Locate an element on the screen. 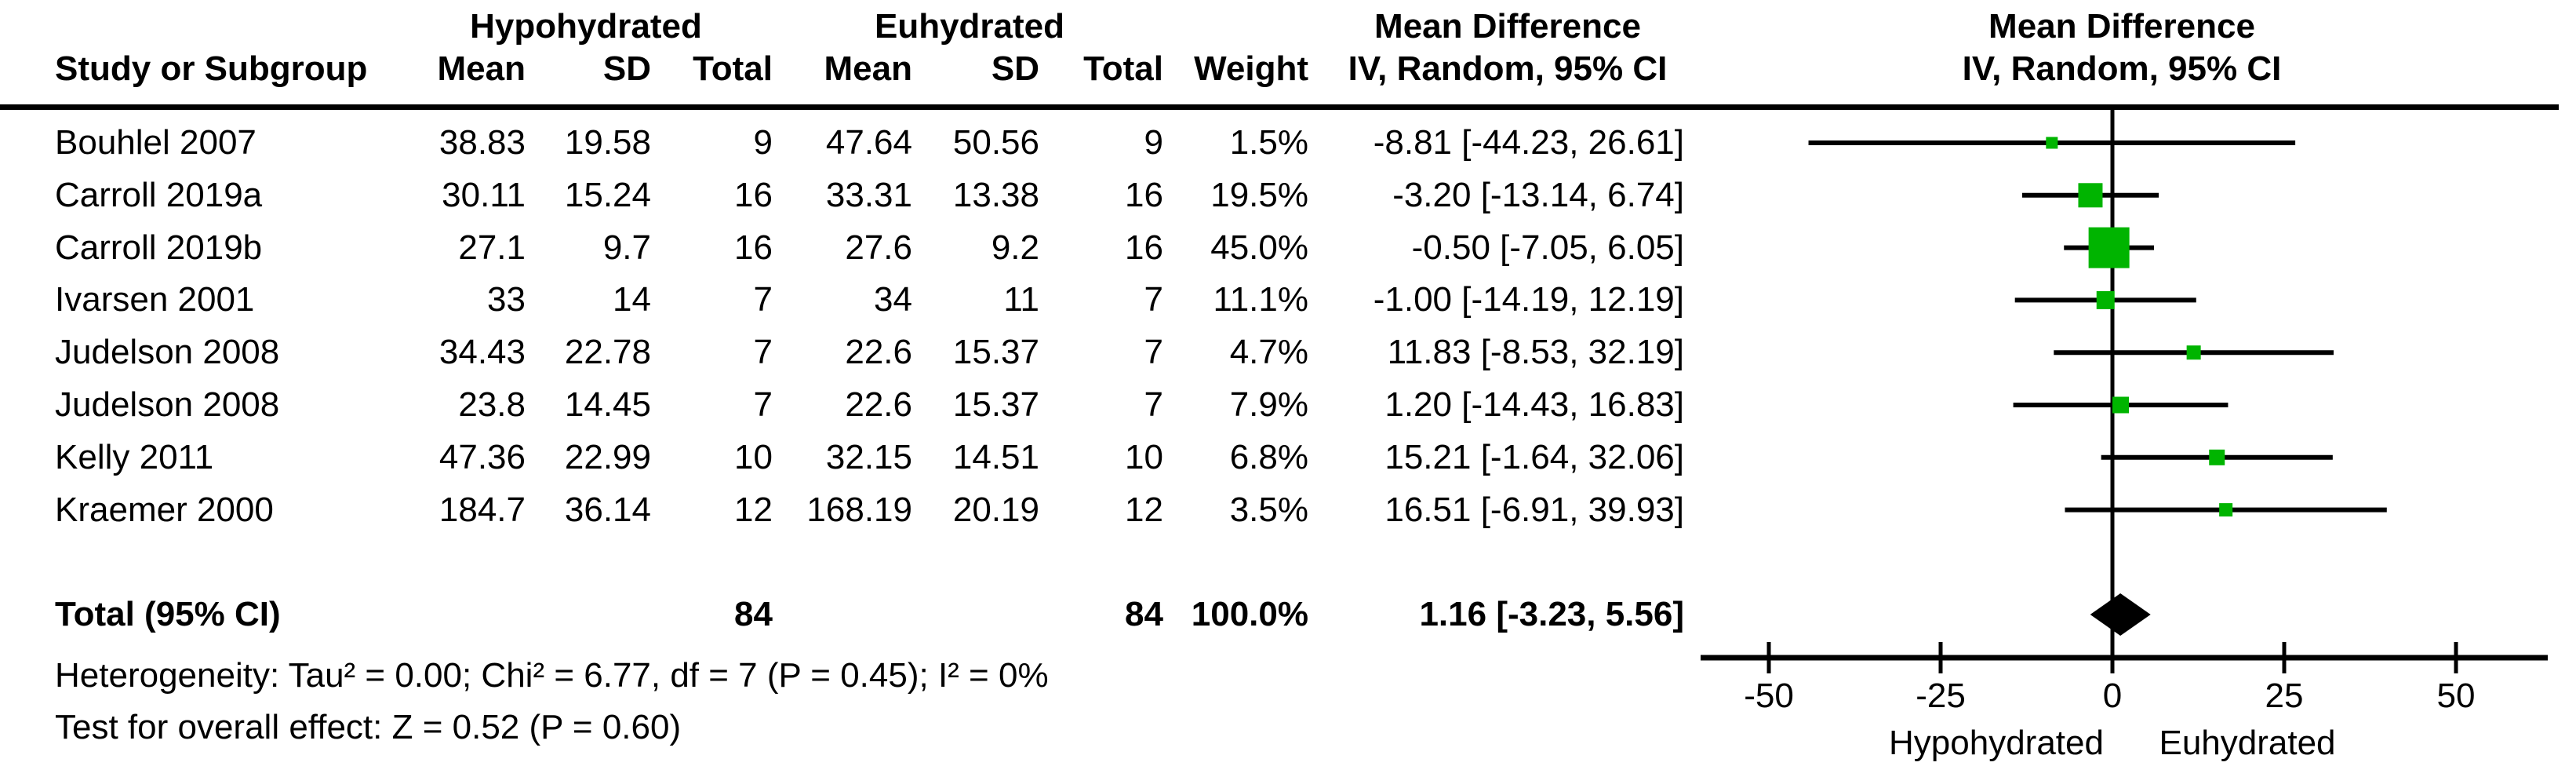 This screenshot has height=777, width=2576. total-cell-md_text: 1.16 [-3.23, 5.56] is located at coordinates (1551, 614).